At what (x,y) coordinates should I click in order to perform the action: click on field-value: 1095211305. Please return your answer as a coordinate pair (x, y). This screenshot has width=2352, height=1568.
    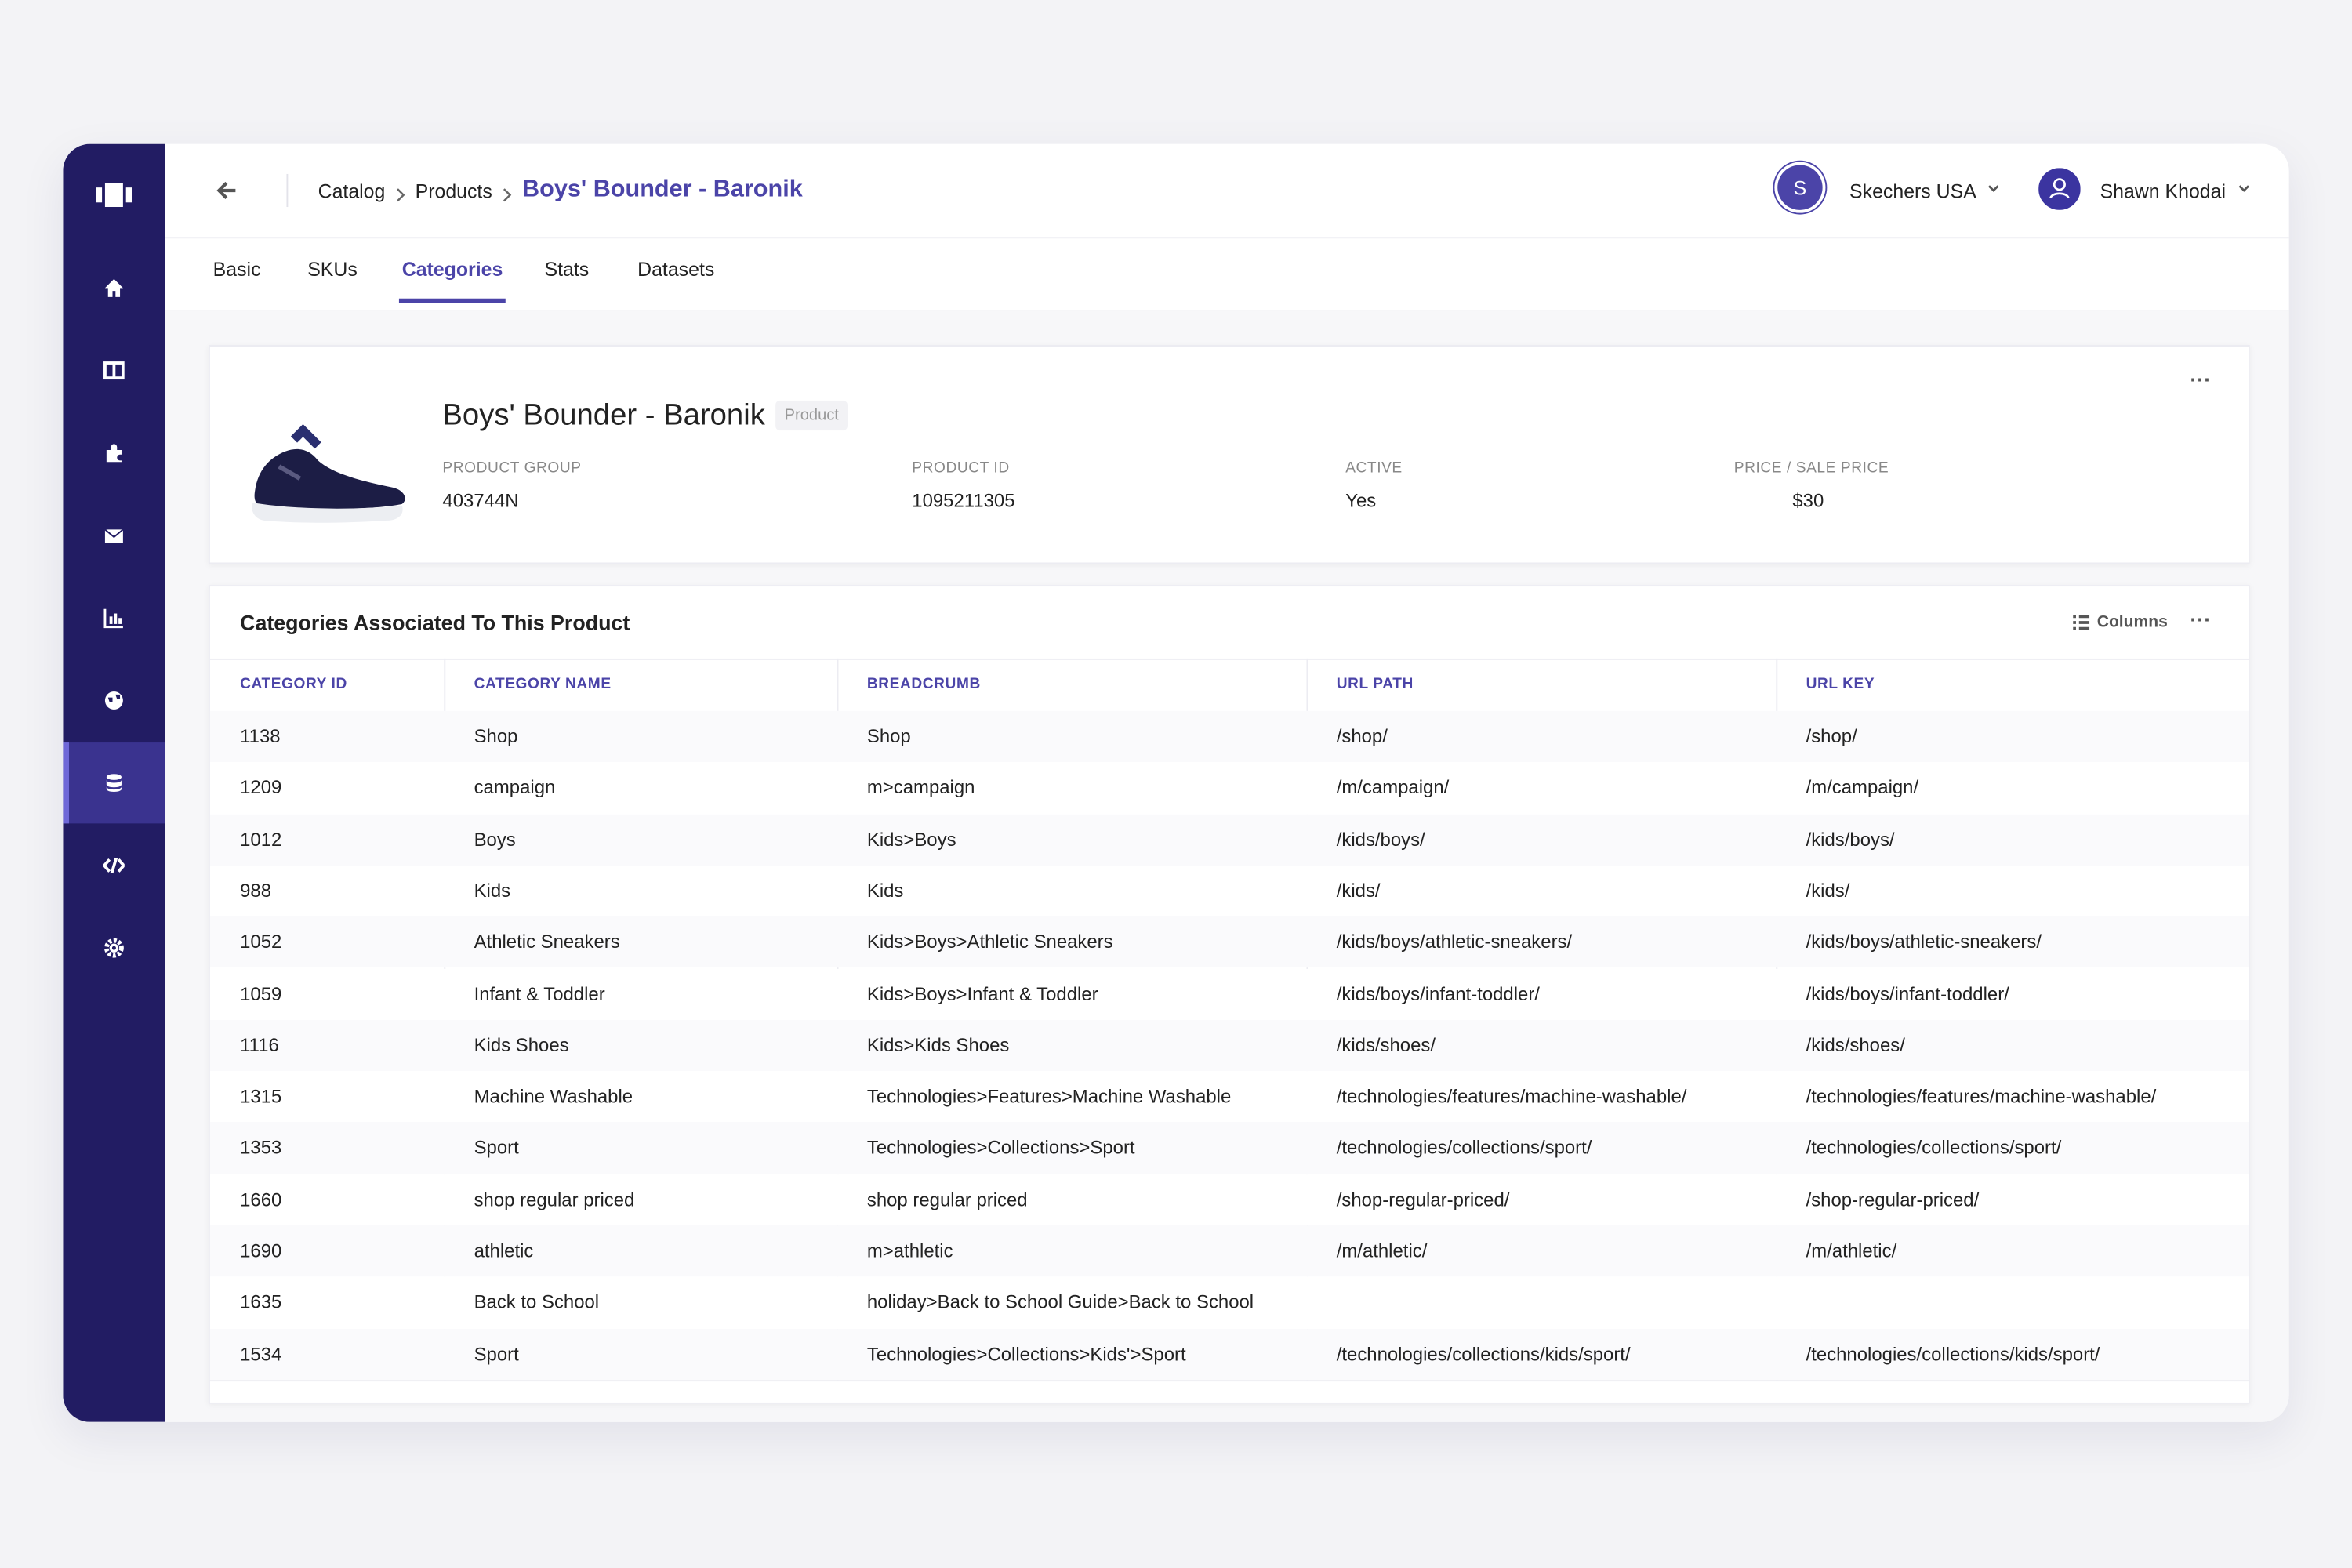
    Looking at the image, I should click on (963, 501).